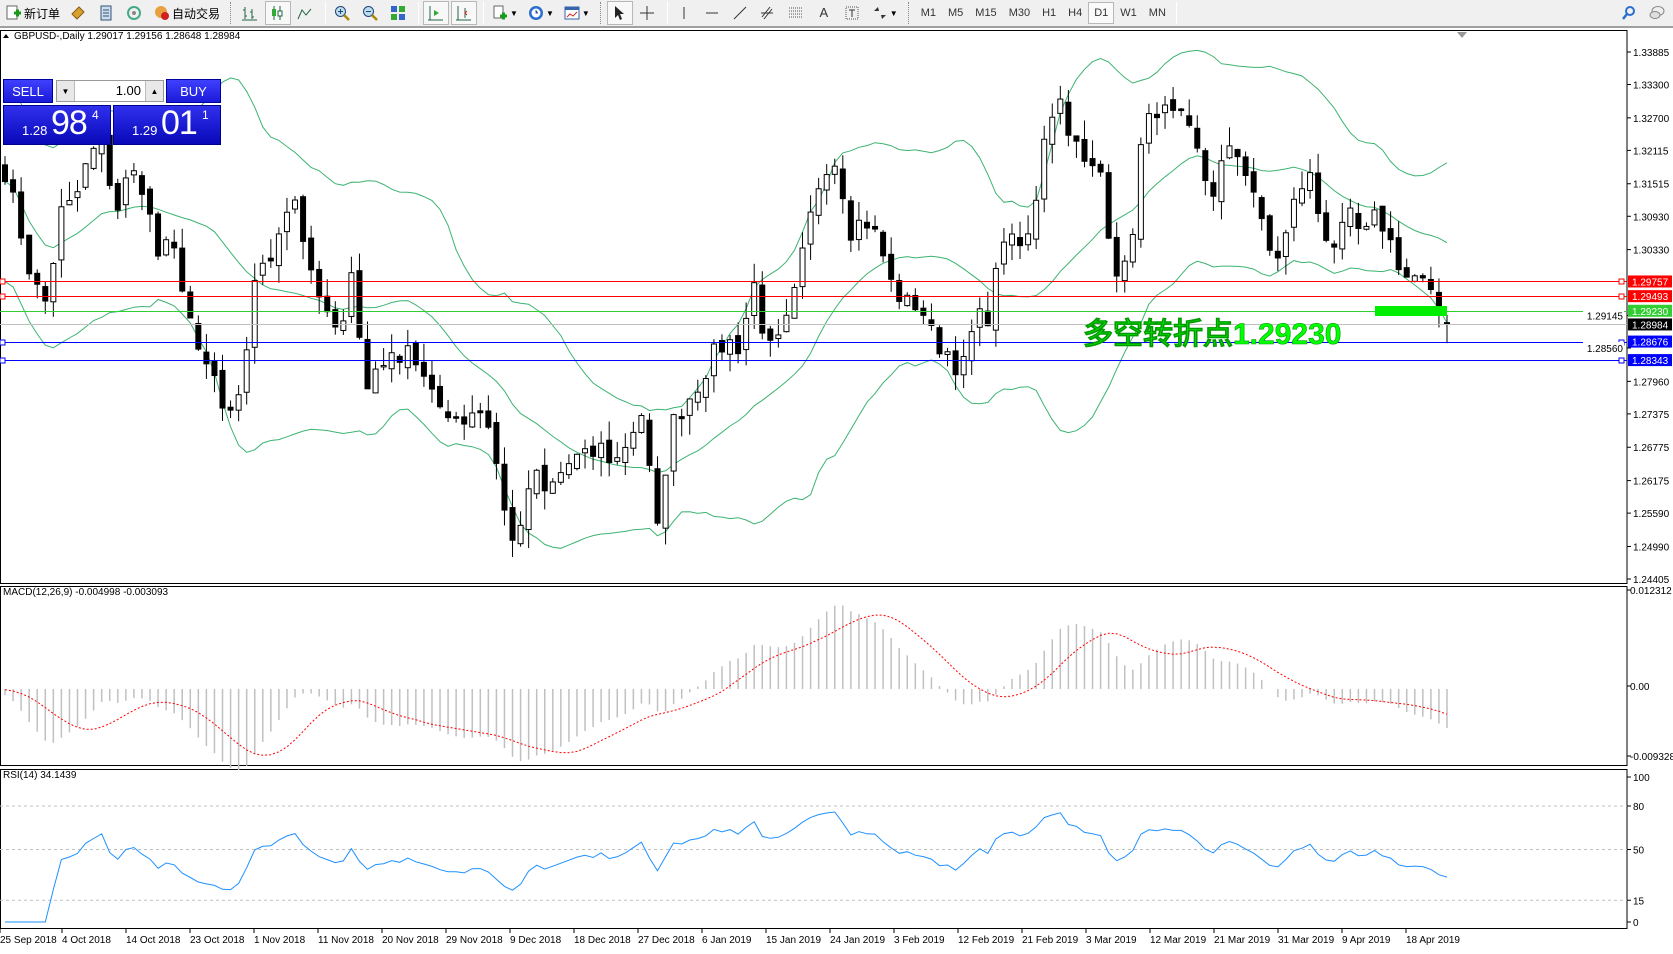 The image size is (1673, 954). Describe the element at coordinates (1212, 335) in the screenshot. I see `pivot-annotation: 多空转折点1.29230` at that location.